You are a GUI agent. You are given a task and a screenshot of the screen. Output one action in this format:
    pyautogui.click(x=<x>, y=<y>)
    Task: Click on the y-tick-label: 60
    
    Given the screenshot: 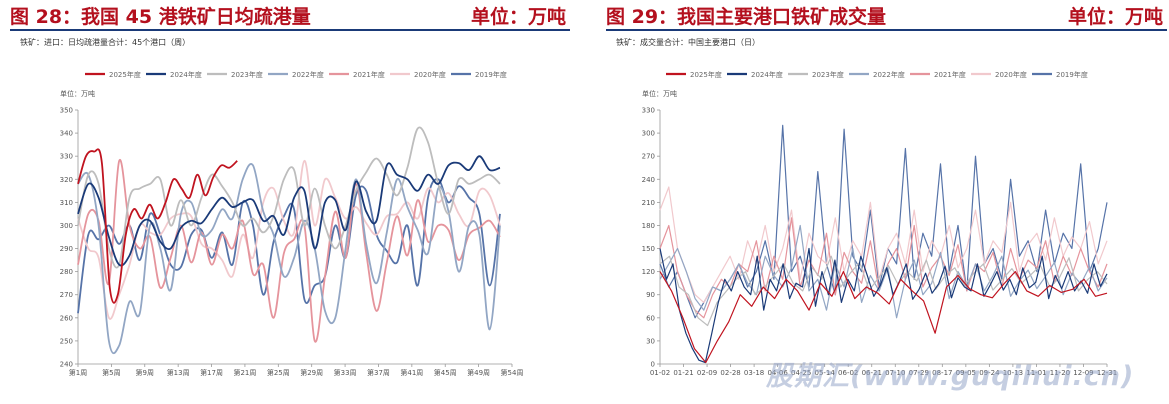 What is the action you would take?
    pyautogui.click(x=650, y=318)
    